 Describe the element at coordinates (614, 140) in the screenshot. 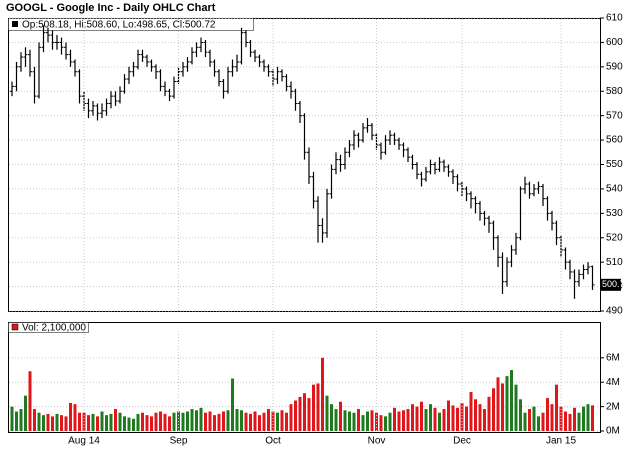

I see `y-tick-label: 560` at that location.